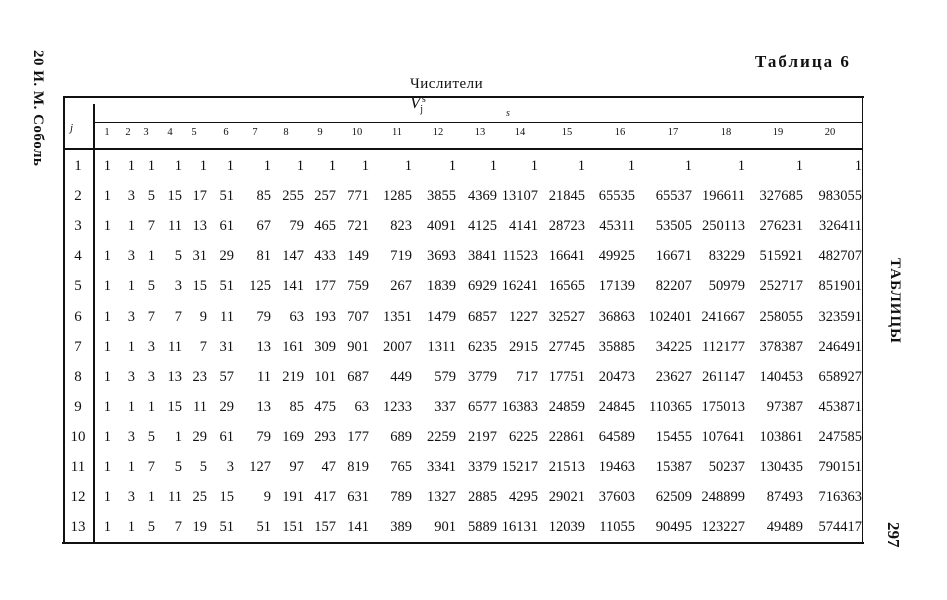  Describe the element at coordinates (38, 108) in the screenshot. I see `running-head-left-text: 20 И. М. Соболь` at that location.